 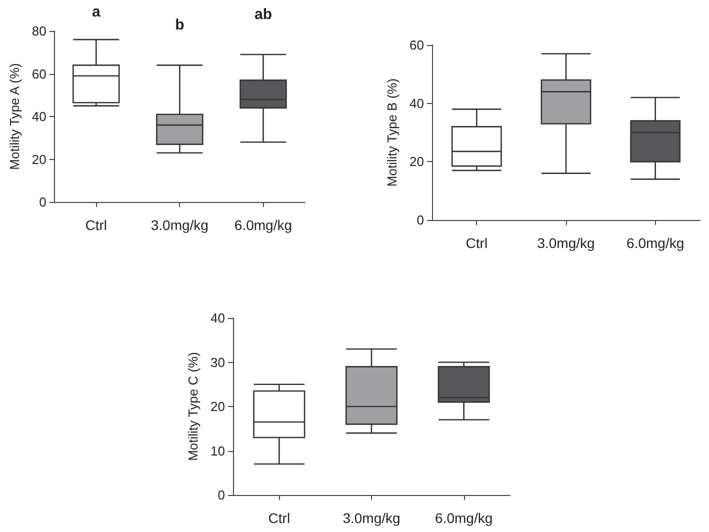 What do you see at coordinates (14, 116) in the screenshot?
I see `y-axis-title: Motility Type A (%)` at bounding box center [14, 116].